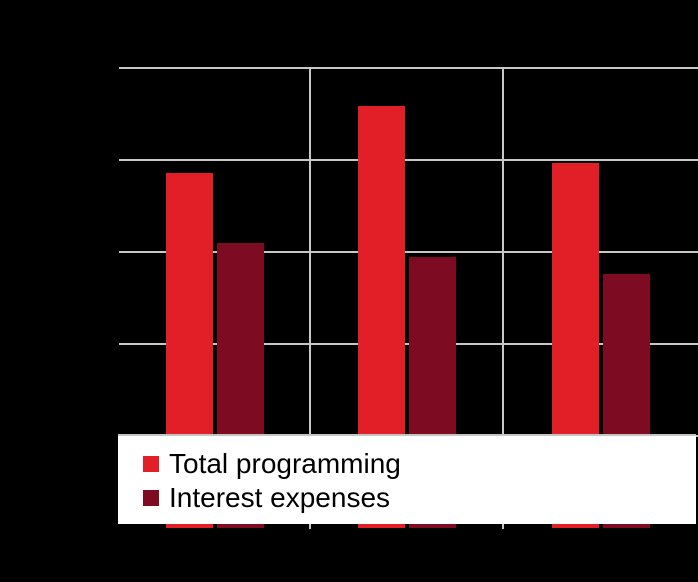 The width and height of the screenshot is (698, 582). What do you see at coordinates (285, 463) in the screenshot?
I see `legend-label-total-programming: Total programming` at bounding box center [285, 463].